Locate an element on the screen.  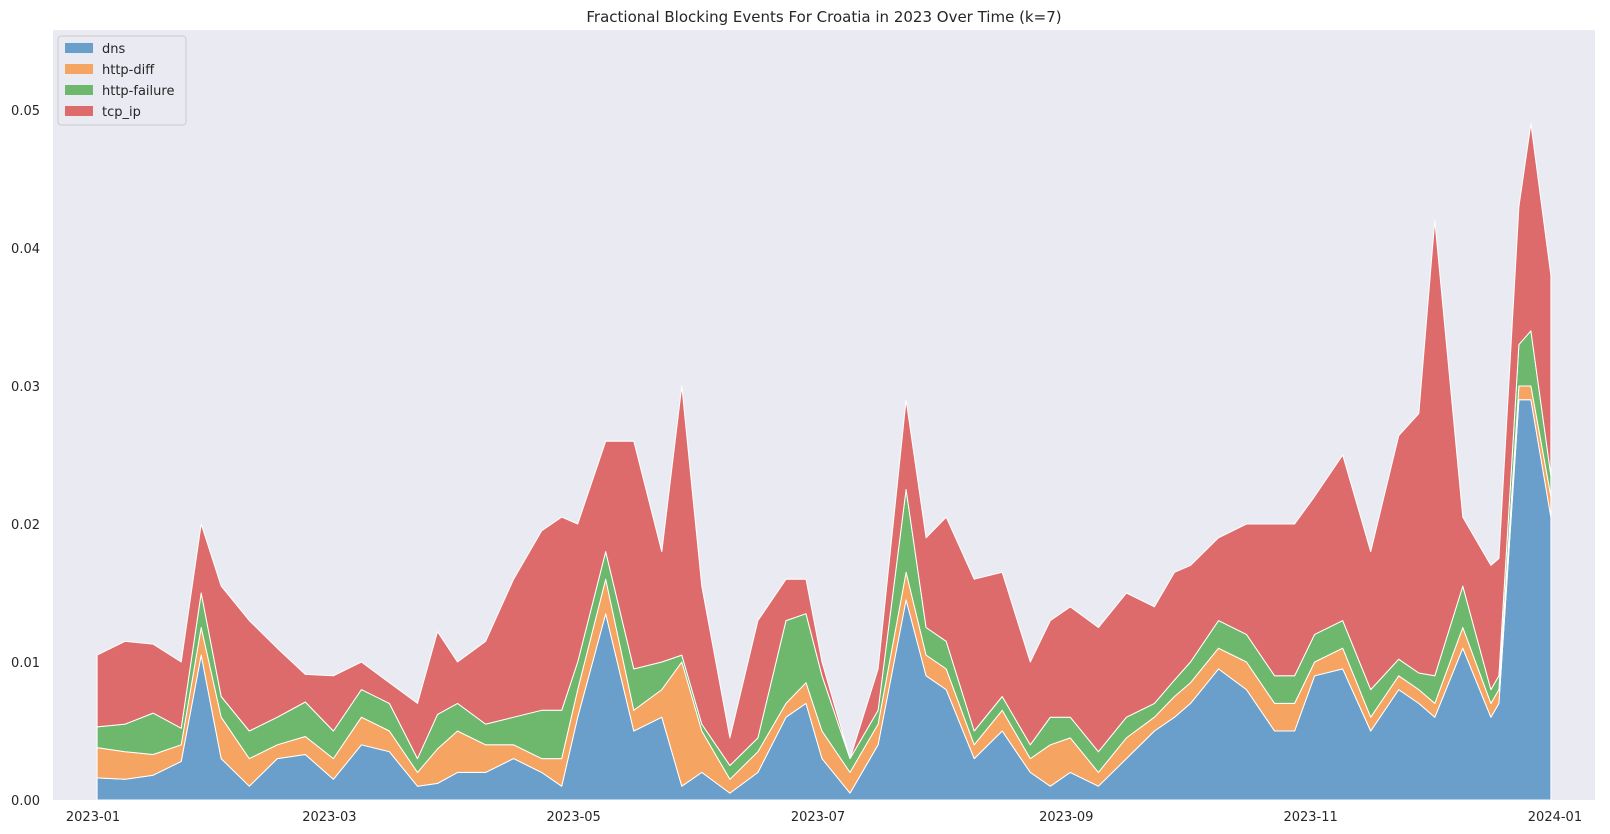
legend-box is located at coordinates (122, 80).